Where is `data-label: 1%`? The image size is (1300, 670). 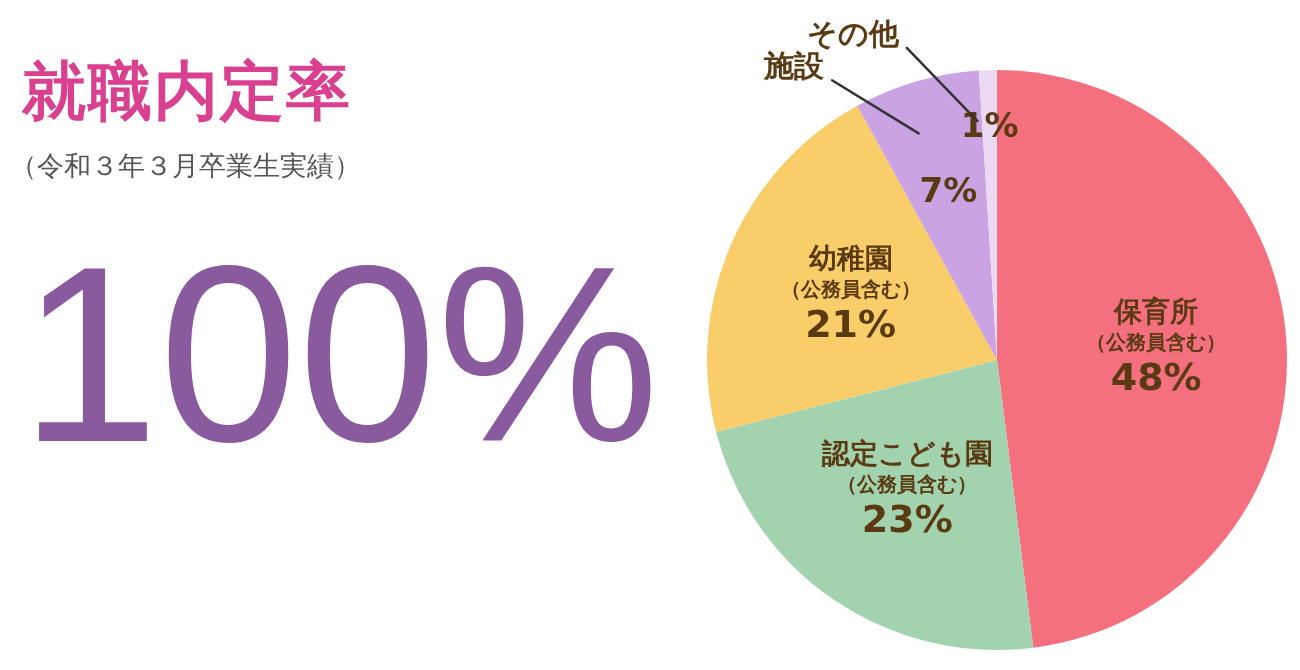
data-label: 1% is located at coordinates (989, 124).